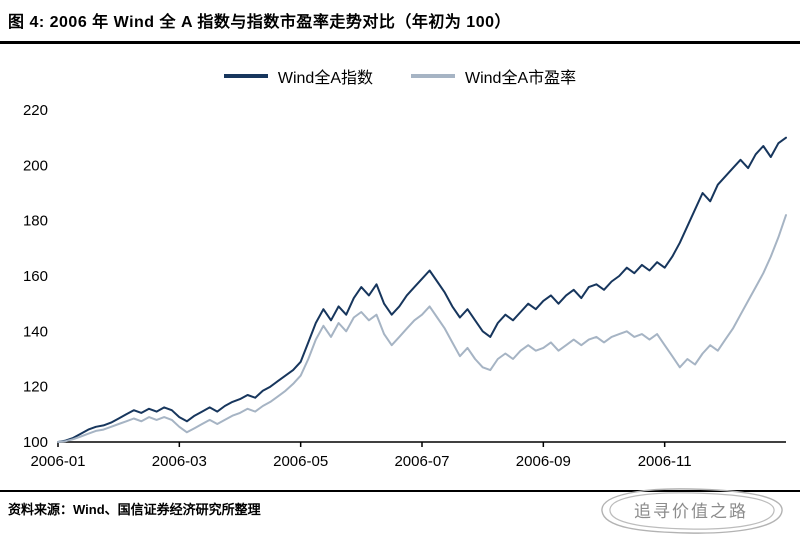 The width and height of the screenshot is (800, 538). I want to click on source-footer: 资料来源：Wind、国信证券经济研究所整理, so click(400, 504).